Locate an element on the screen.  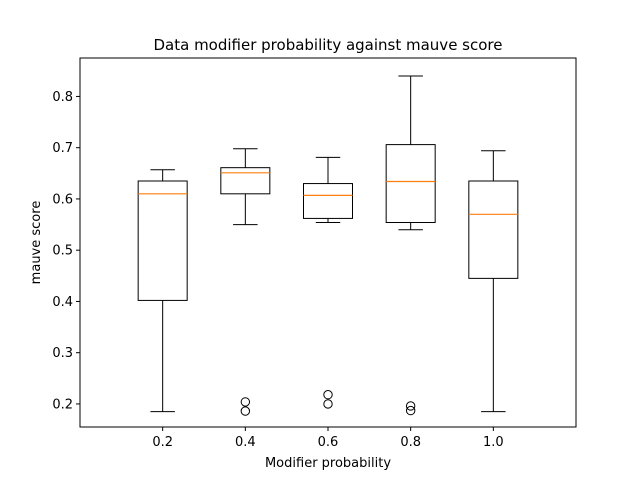
x-tick-label: 1.0 is located at coordinates (493, 442).